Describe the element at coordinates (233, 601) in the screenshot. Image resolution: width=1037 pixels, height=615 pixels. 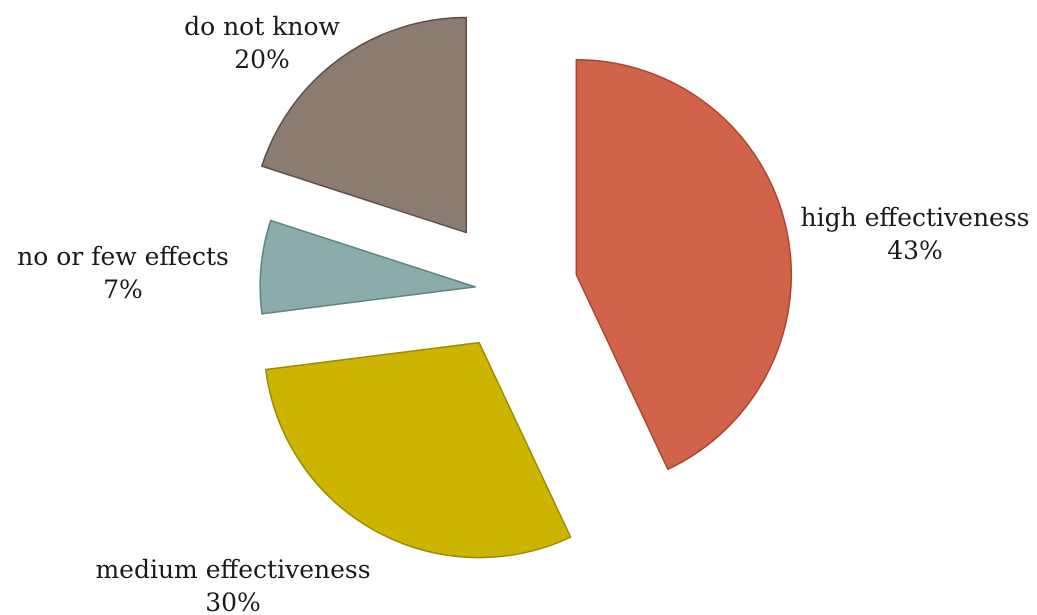
I see `slice-value-medium-effectiveness: 30%` at that location.